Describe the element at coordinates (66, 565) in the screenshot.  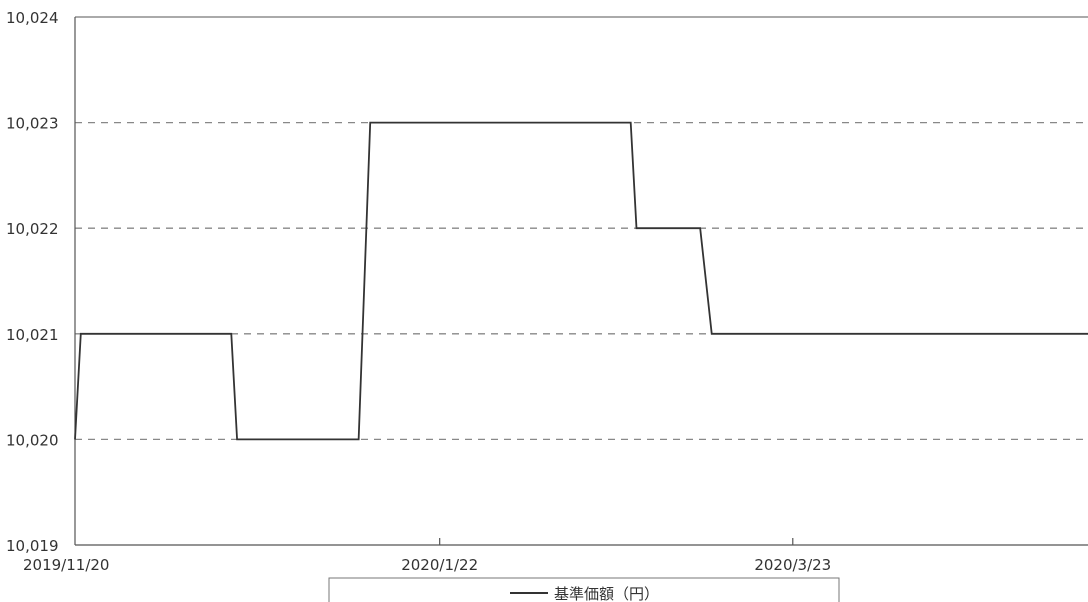
I see `x-tick-label: 2019/11/20` at that location.